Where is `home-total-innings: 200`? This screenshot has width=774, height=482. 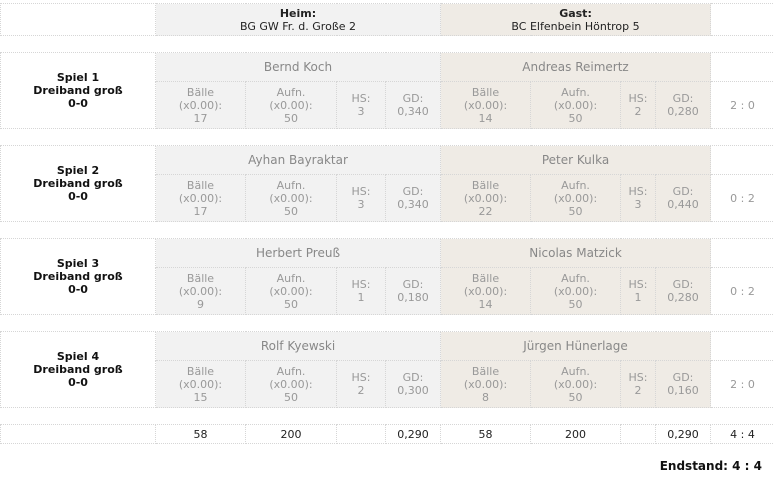
home-total-innings: 200 is located at coordinates (291, 434).